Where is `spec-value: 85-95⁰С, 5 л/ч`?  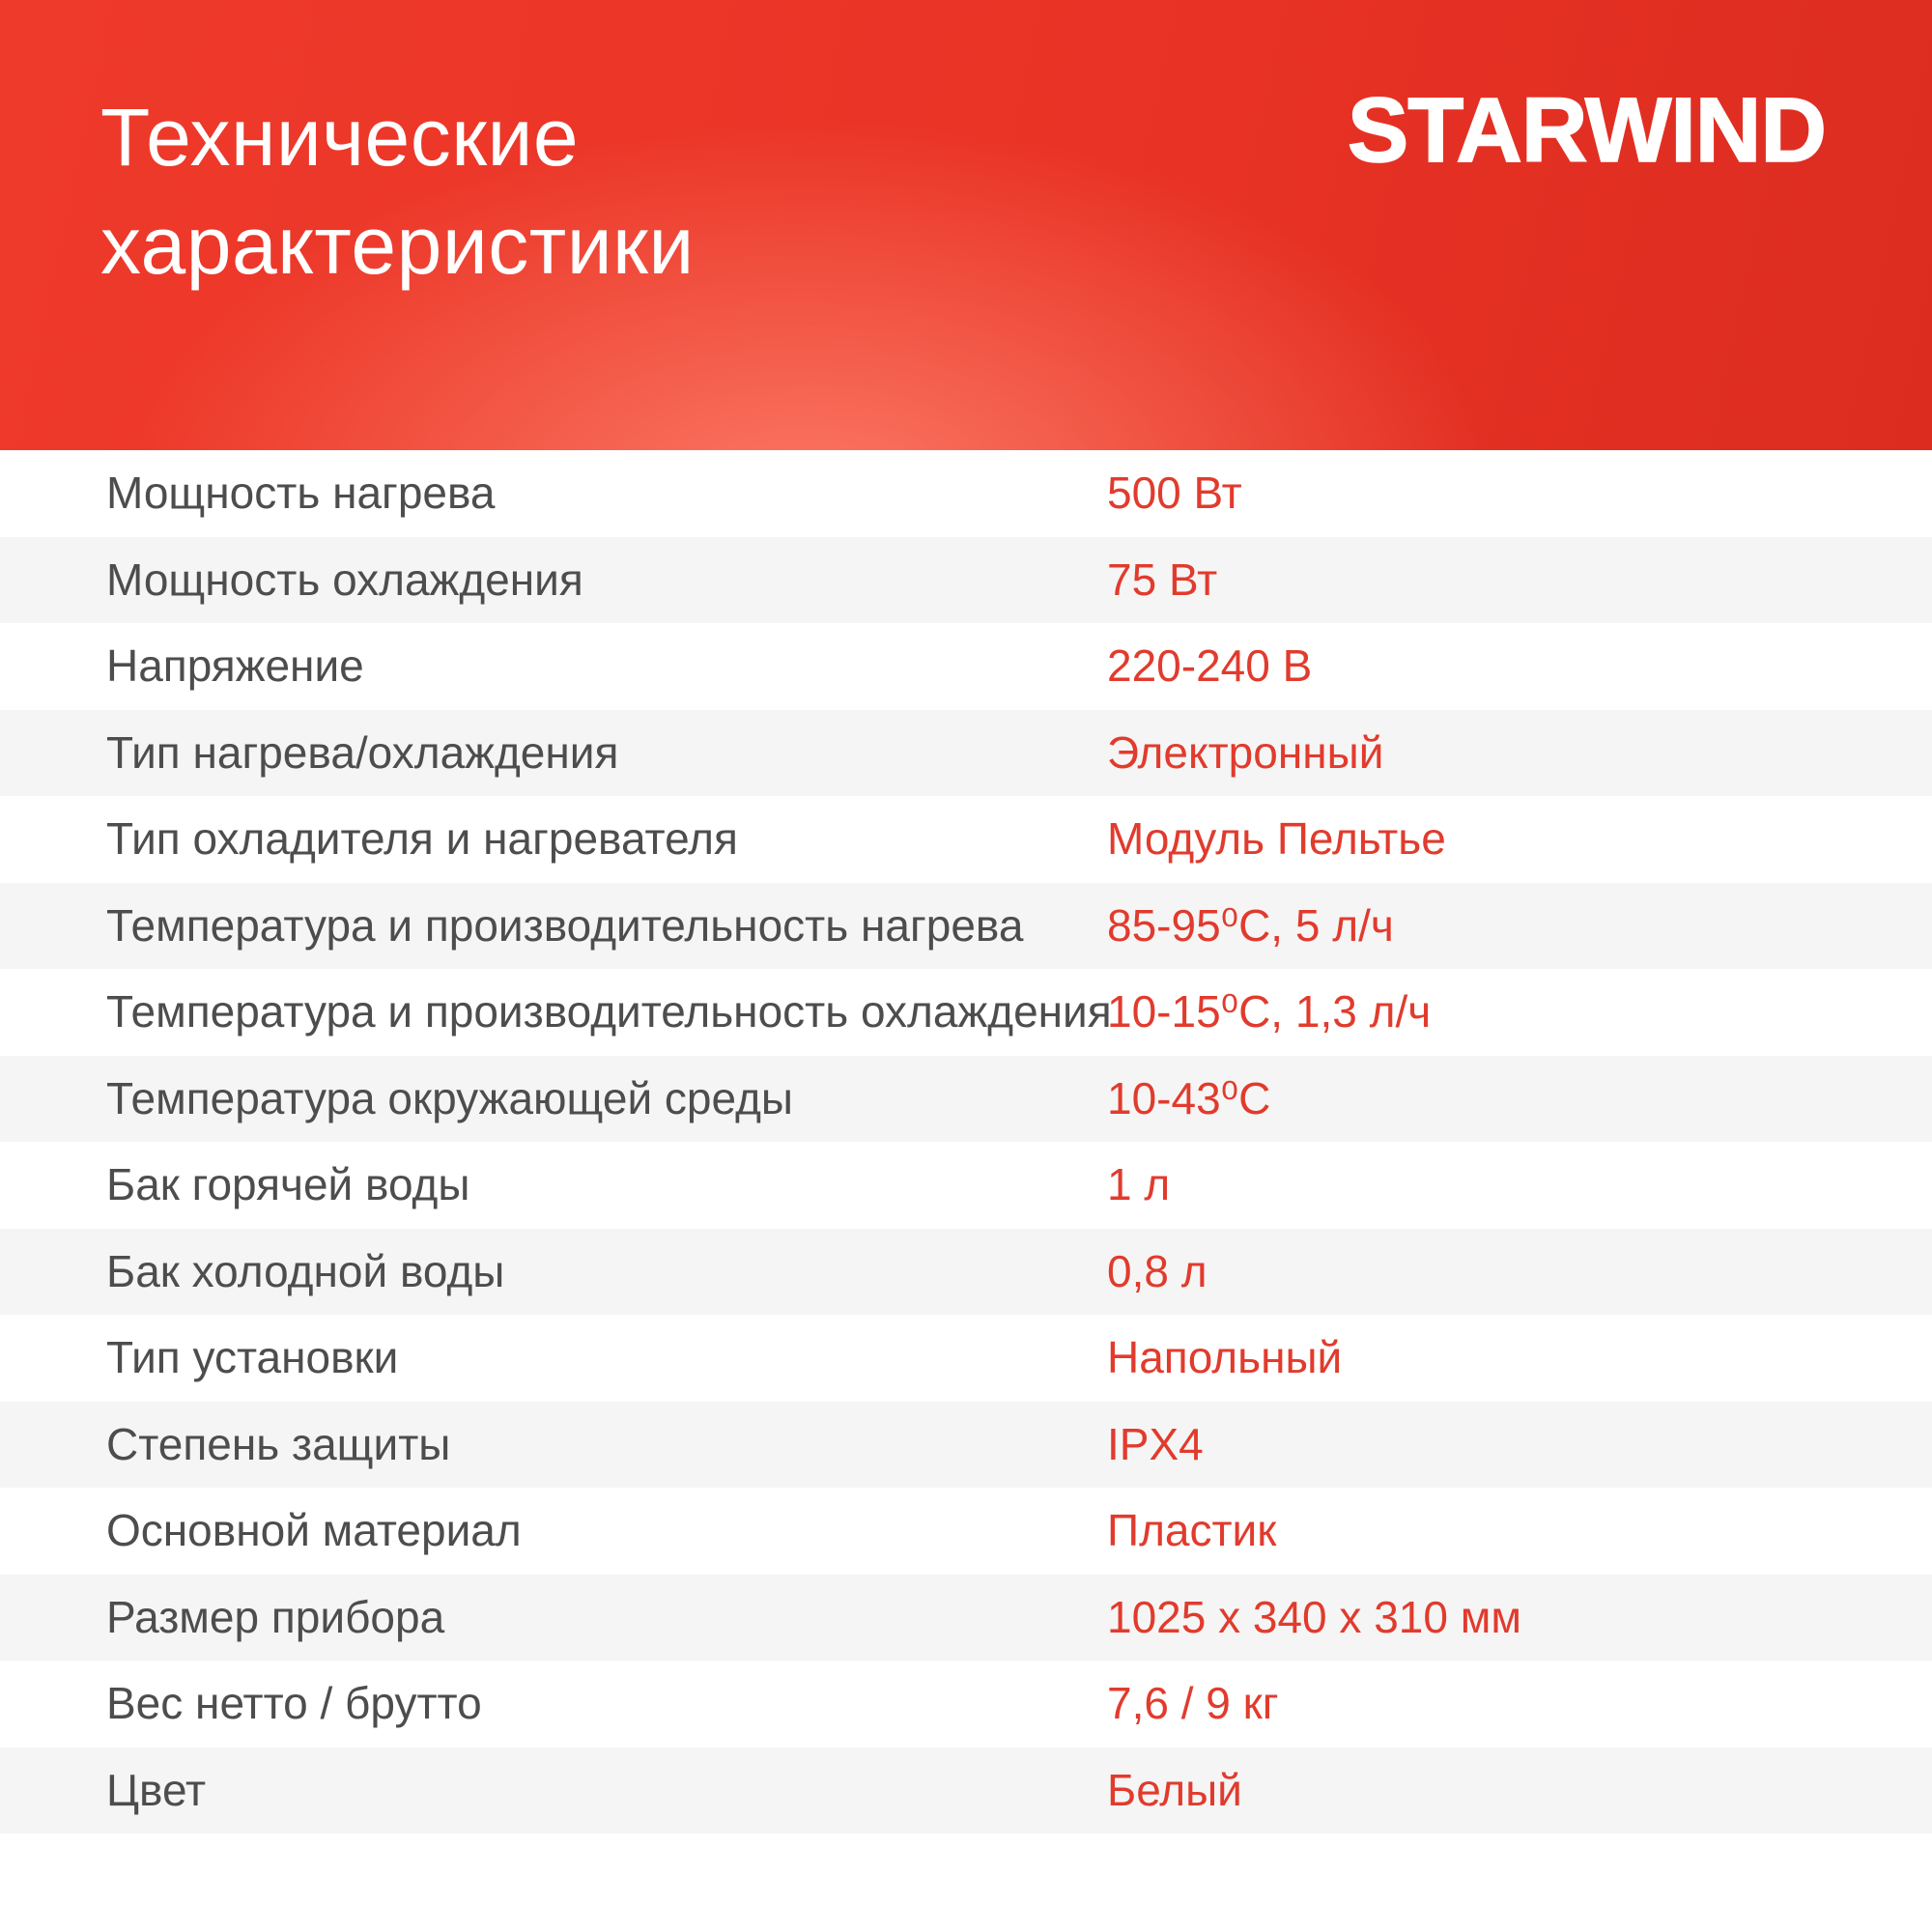
spec-value: 85-95⁰С, 5 л/ч is located at coordinates (1250, 925).